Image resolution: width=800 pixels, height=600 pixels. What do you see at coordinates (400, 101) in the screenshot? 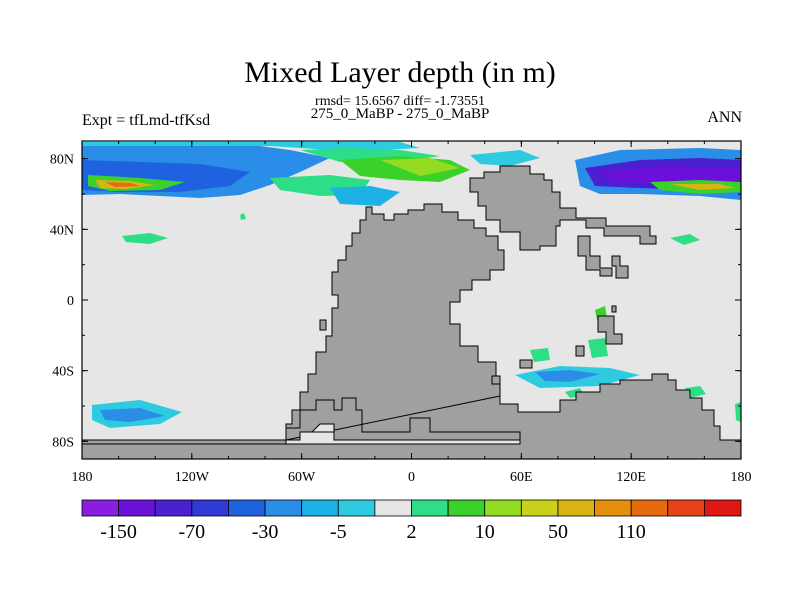
I see `chart-stats: rmsd= 15.6567 diff= -1.73551` at bounding box center [400, 101].